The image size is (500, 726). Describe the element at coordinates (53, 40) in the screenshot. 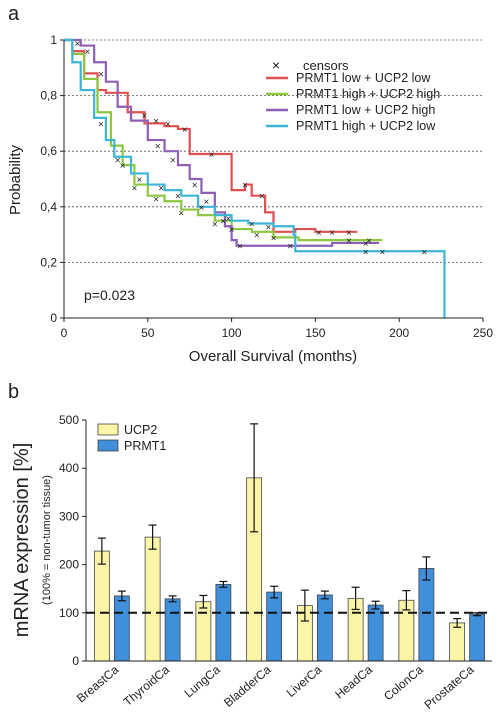

I see `km-y-tick-label: 1` at that location.